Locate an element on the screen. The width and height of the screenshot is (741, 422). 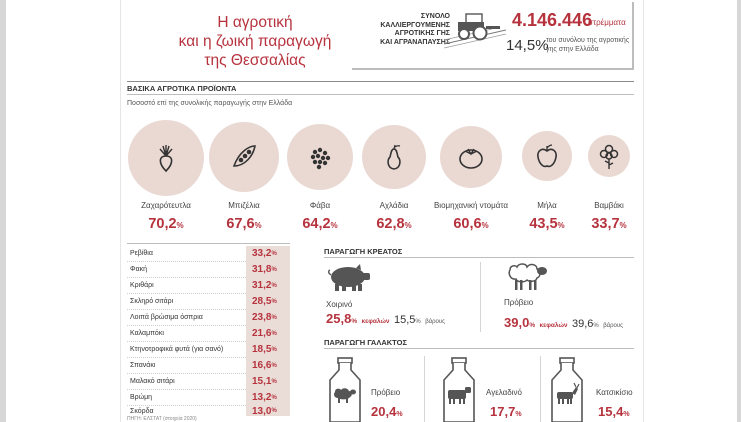
table-row: Κτηνοτροφικά φυτά (για σανό) 18,5% is located at coordinates (208, 349).